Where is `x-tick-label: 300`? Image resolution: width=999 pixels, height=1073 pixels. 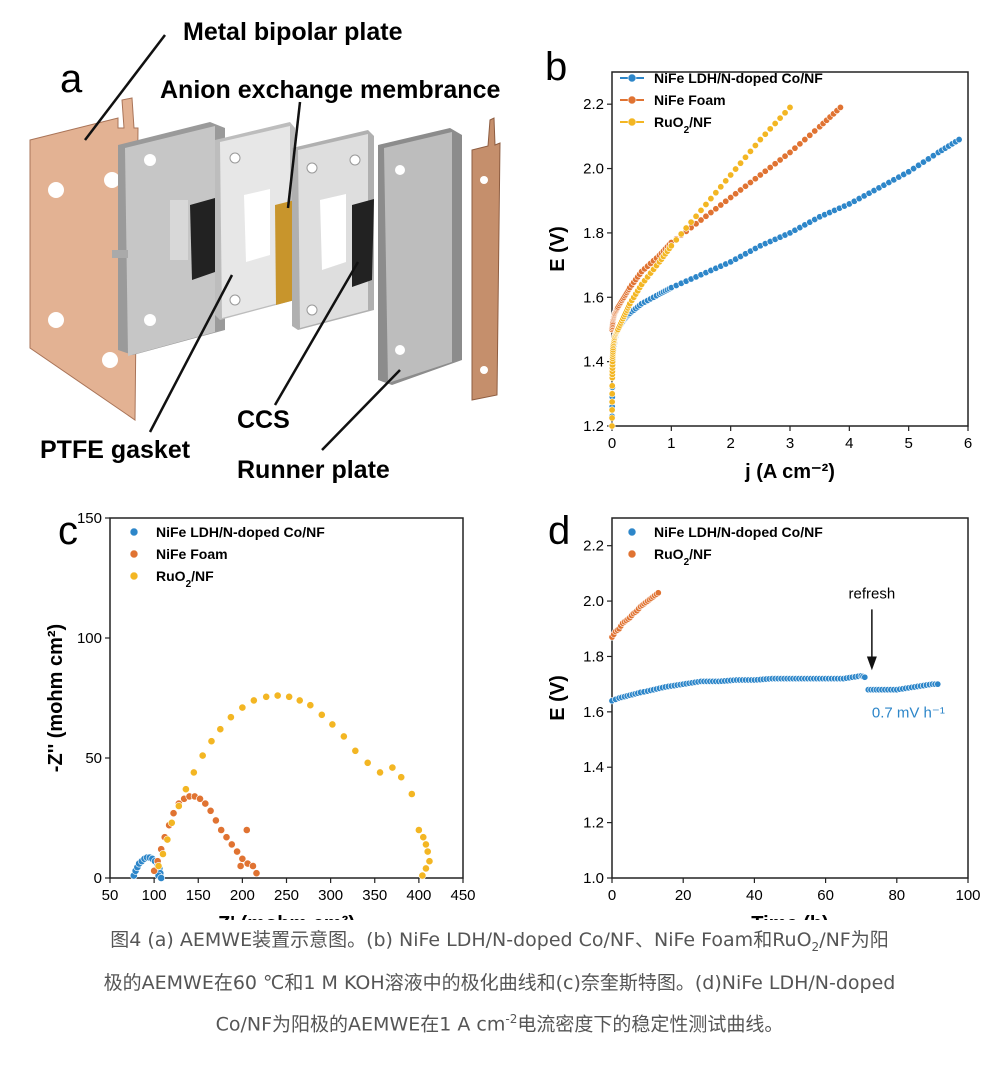
x-tick-label: 300 is located at coordinates (330, 895).